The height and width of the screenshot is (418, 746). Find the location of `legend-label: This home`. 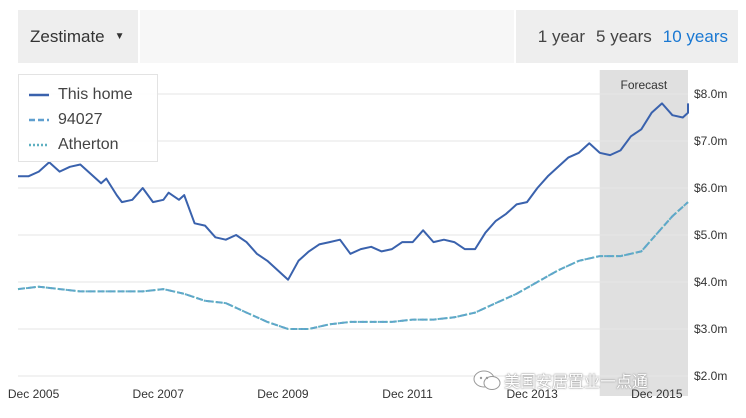

legend-label: This home is located at coordinates (95, 94).